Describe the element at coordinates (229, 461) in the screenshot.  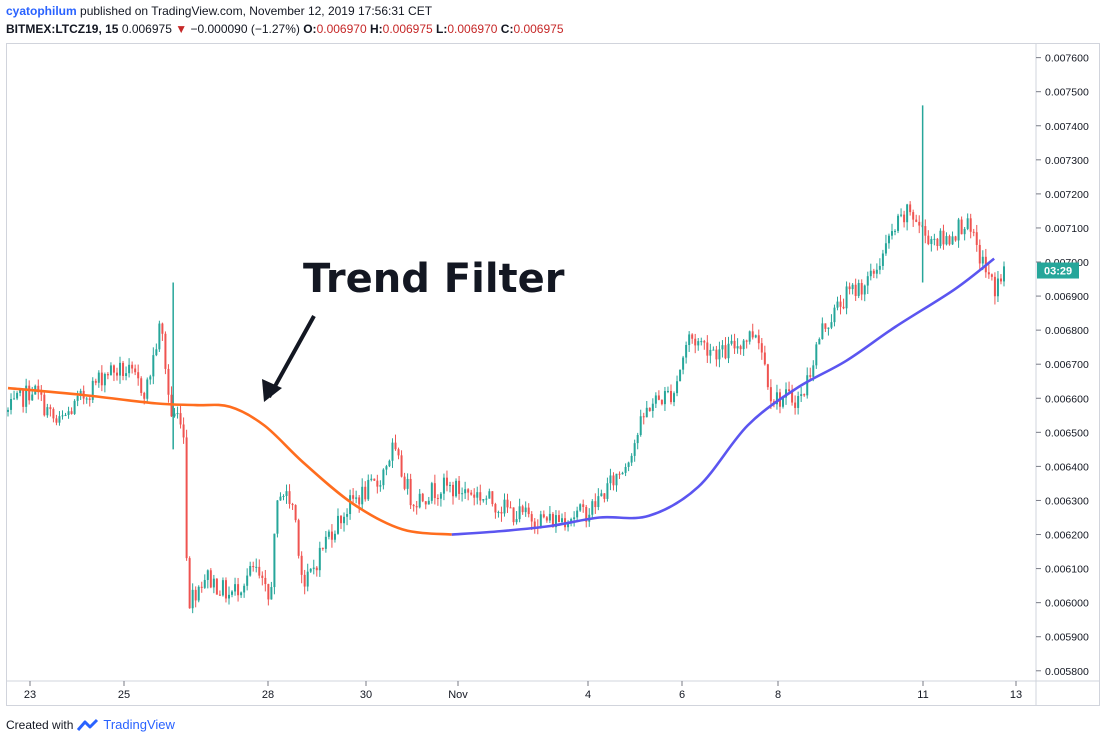
I see `trend-filter-bearish` at that location.